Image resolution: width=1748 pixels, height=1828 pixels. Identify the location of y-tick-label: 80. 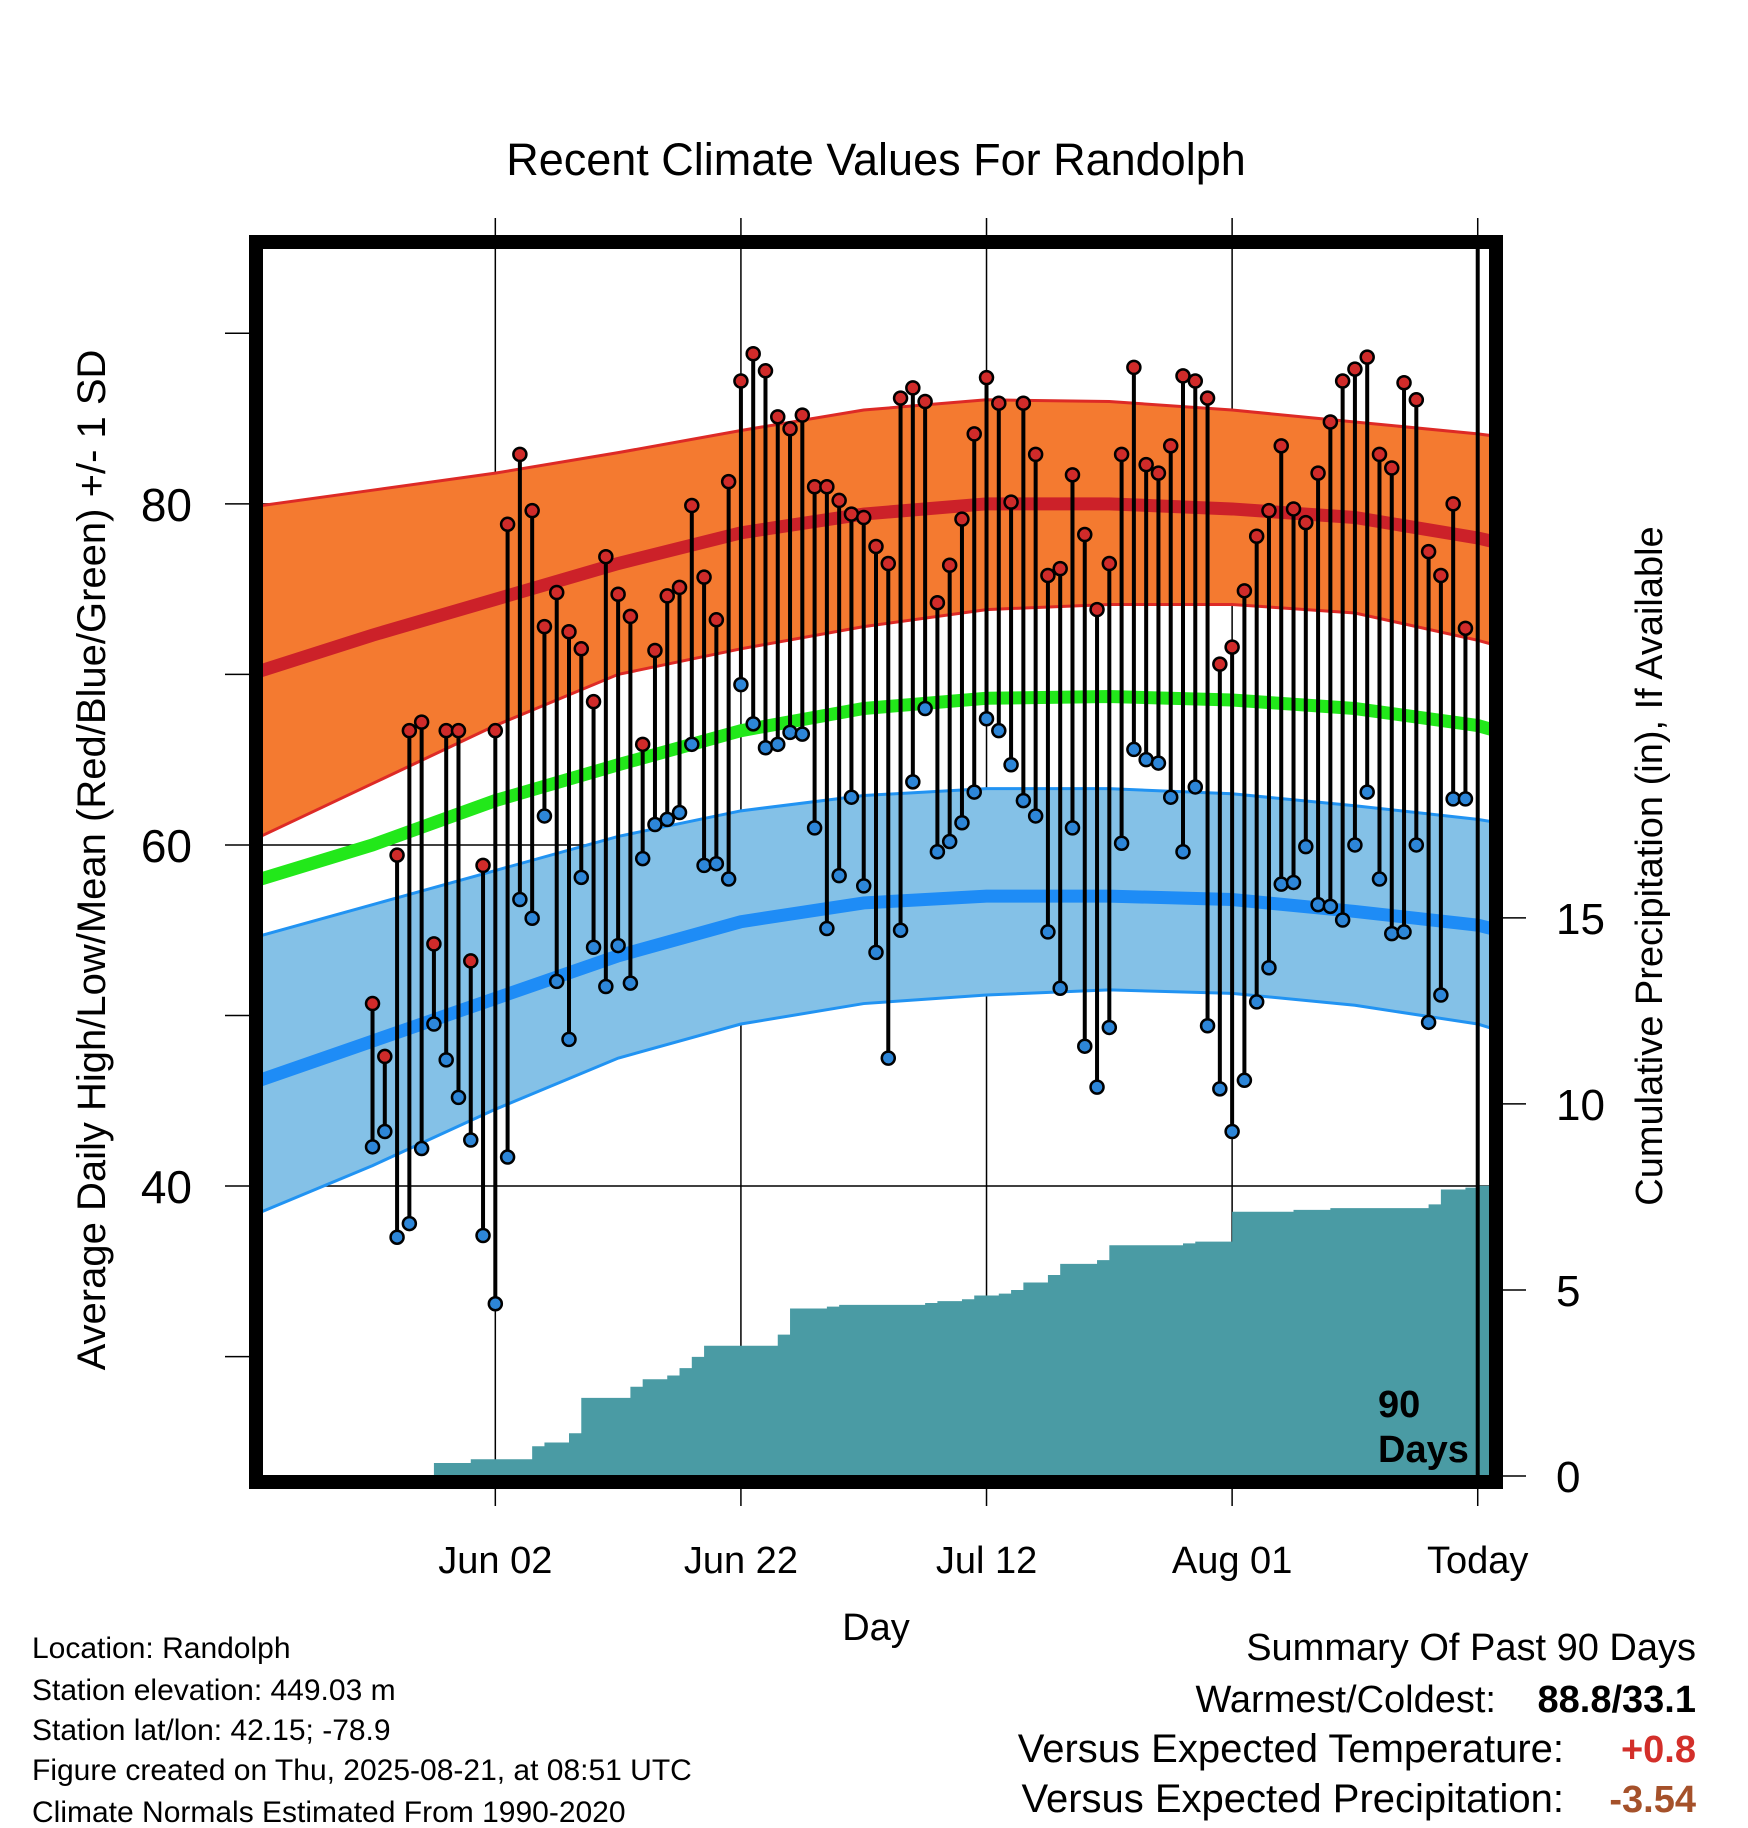
(166, 505).